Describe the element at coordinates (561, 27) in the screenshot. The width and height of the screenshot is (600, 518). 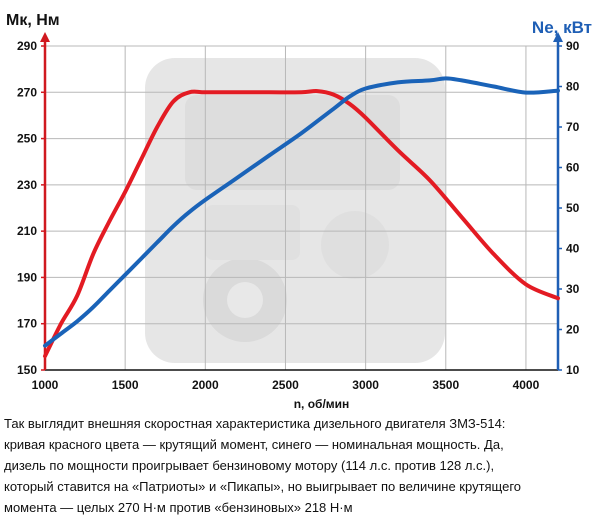
I see `right-axis-title: Ne, кВт` at that location.